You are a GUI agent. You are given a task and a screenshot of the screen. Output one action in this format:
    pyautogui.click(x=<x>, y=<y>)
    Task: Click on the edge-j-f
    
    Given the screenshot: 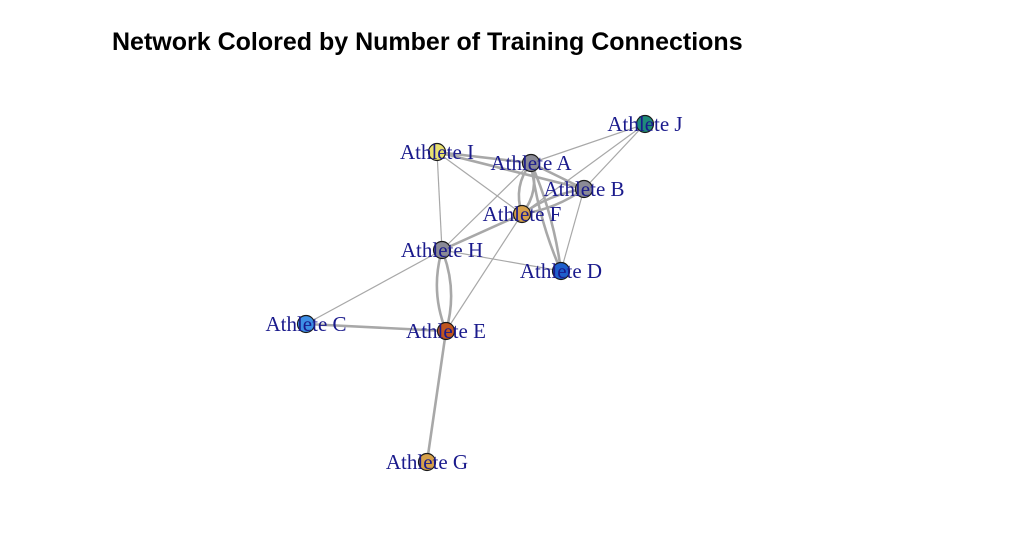 What is the action you would take?
    pyautogui.click(x=583, y=169)
    